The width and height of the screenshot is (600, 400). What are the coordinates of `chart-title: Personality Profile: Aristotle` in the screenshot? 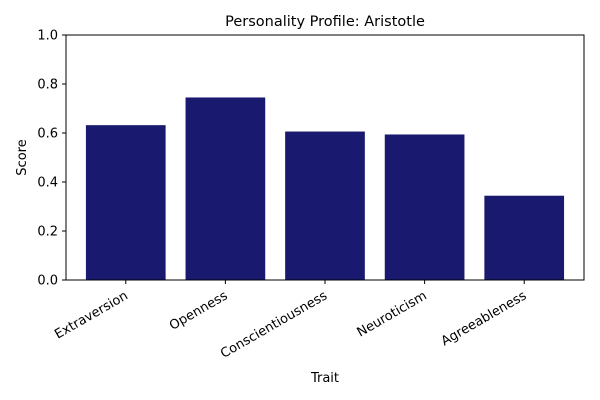 It's located at (325, 22).